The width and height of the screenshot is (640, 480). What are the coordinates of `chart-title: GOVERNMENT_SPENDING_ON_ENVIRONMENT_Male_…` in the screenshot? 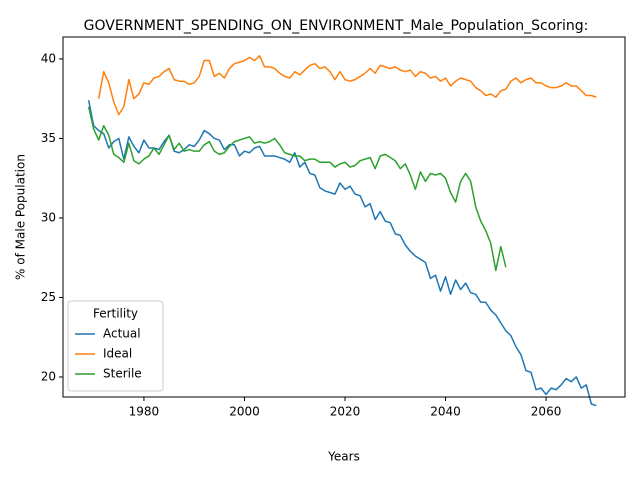 It's located at (336, 26).